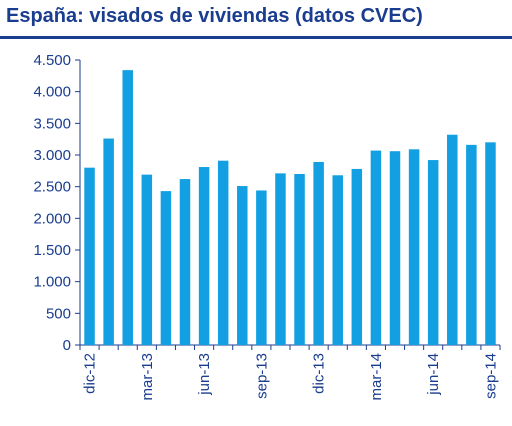 This screenshot has height=426, width=512. I want to click on y-tick-label: 500, so click(58, 313).